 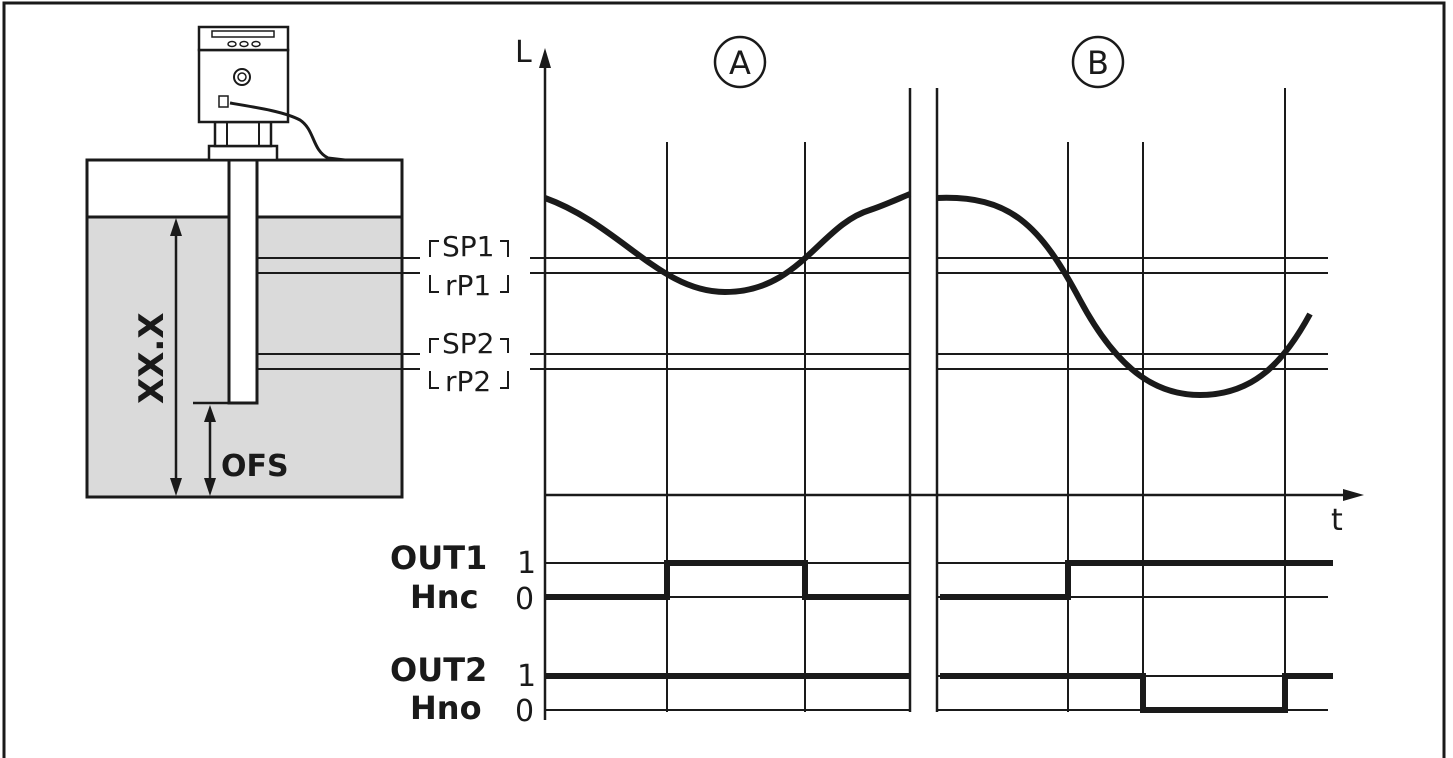 I want to click on label-sp1: SP1, so click(x=468, y=246).